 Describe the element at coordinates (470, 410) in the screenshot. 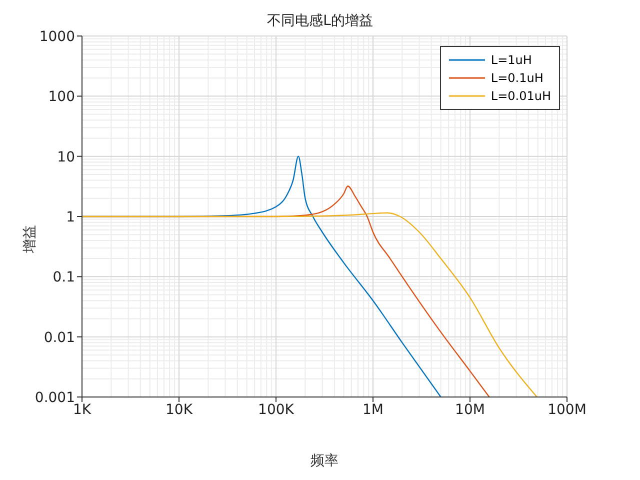

I see `x-tick-label: 10M` at that location.